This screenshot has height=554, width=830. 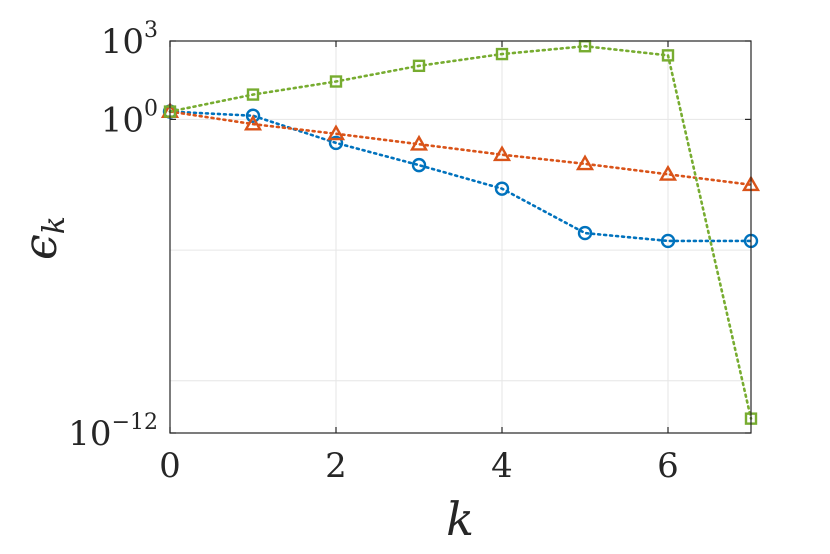 I want to click on y-tick-label-exponent: 0, so click(x=151, y=108).